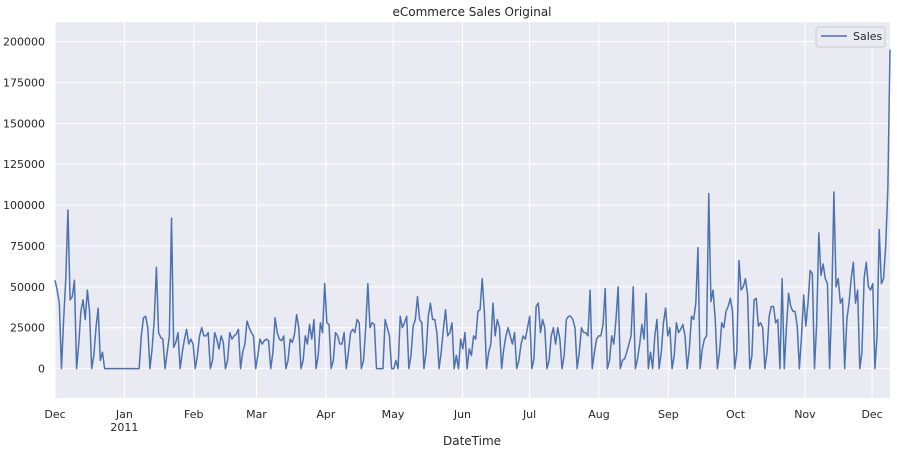  Describe the element at coordinates (27, 246) in the screenshot. I see `y-tick-label: 75000` at that location.